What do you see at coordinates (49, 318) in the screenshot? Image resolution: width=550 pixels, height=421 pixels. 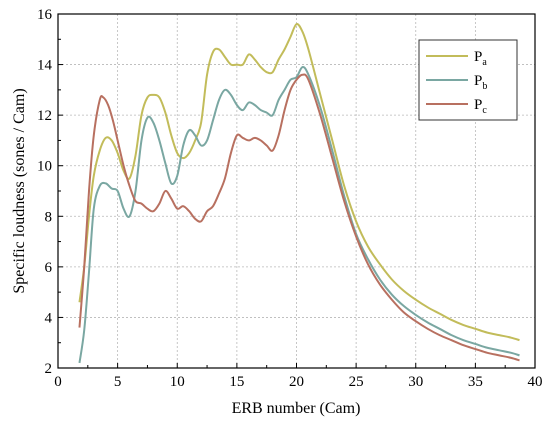 I see `y-tick-label: 4` at bounding box center [49, 318].